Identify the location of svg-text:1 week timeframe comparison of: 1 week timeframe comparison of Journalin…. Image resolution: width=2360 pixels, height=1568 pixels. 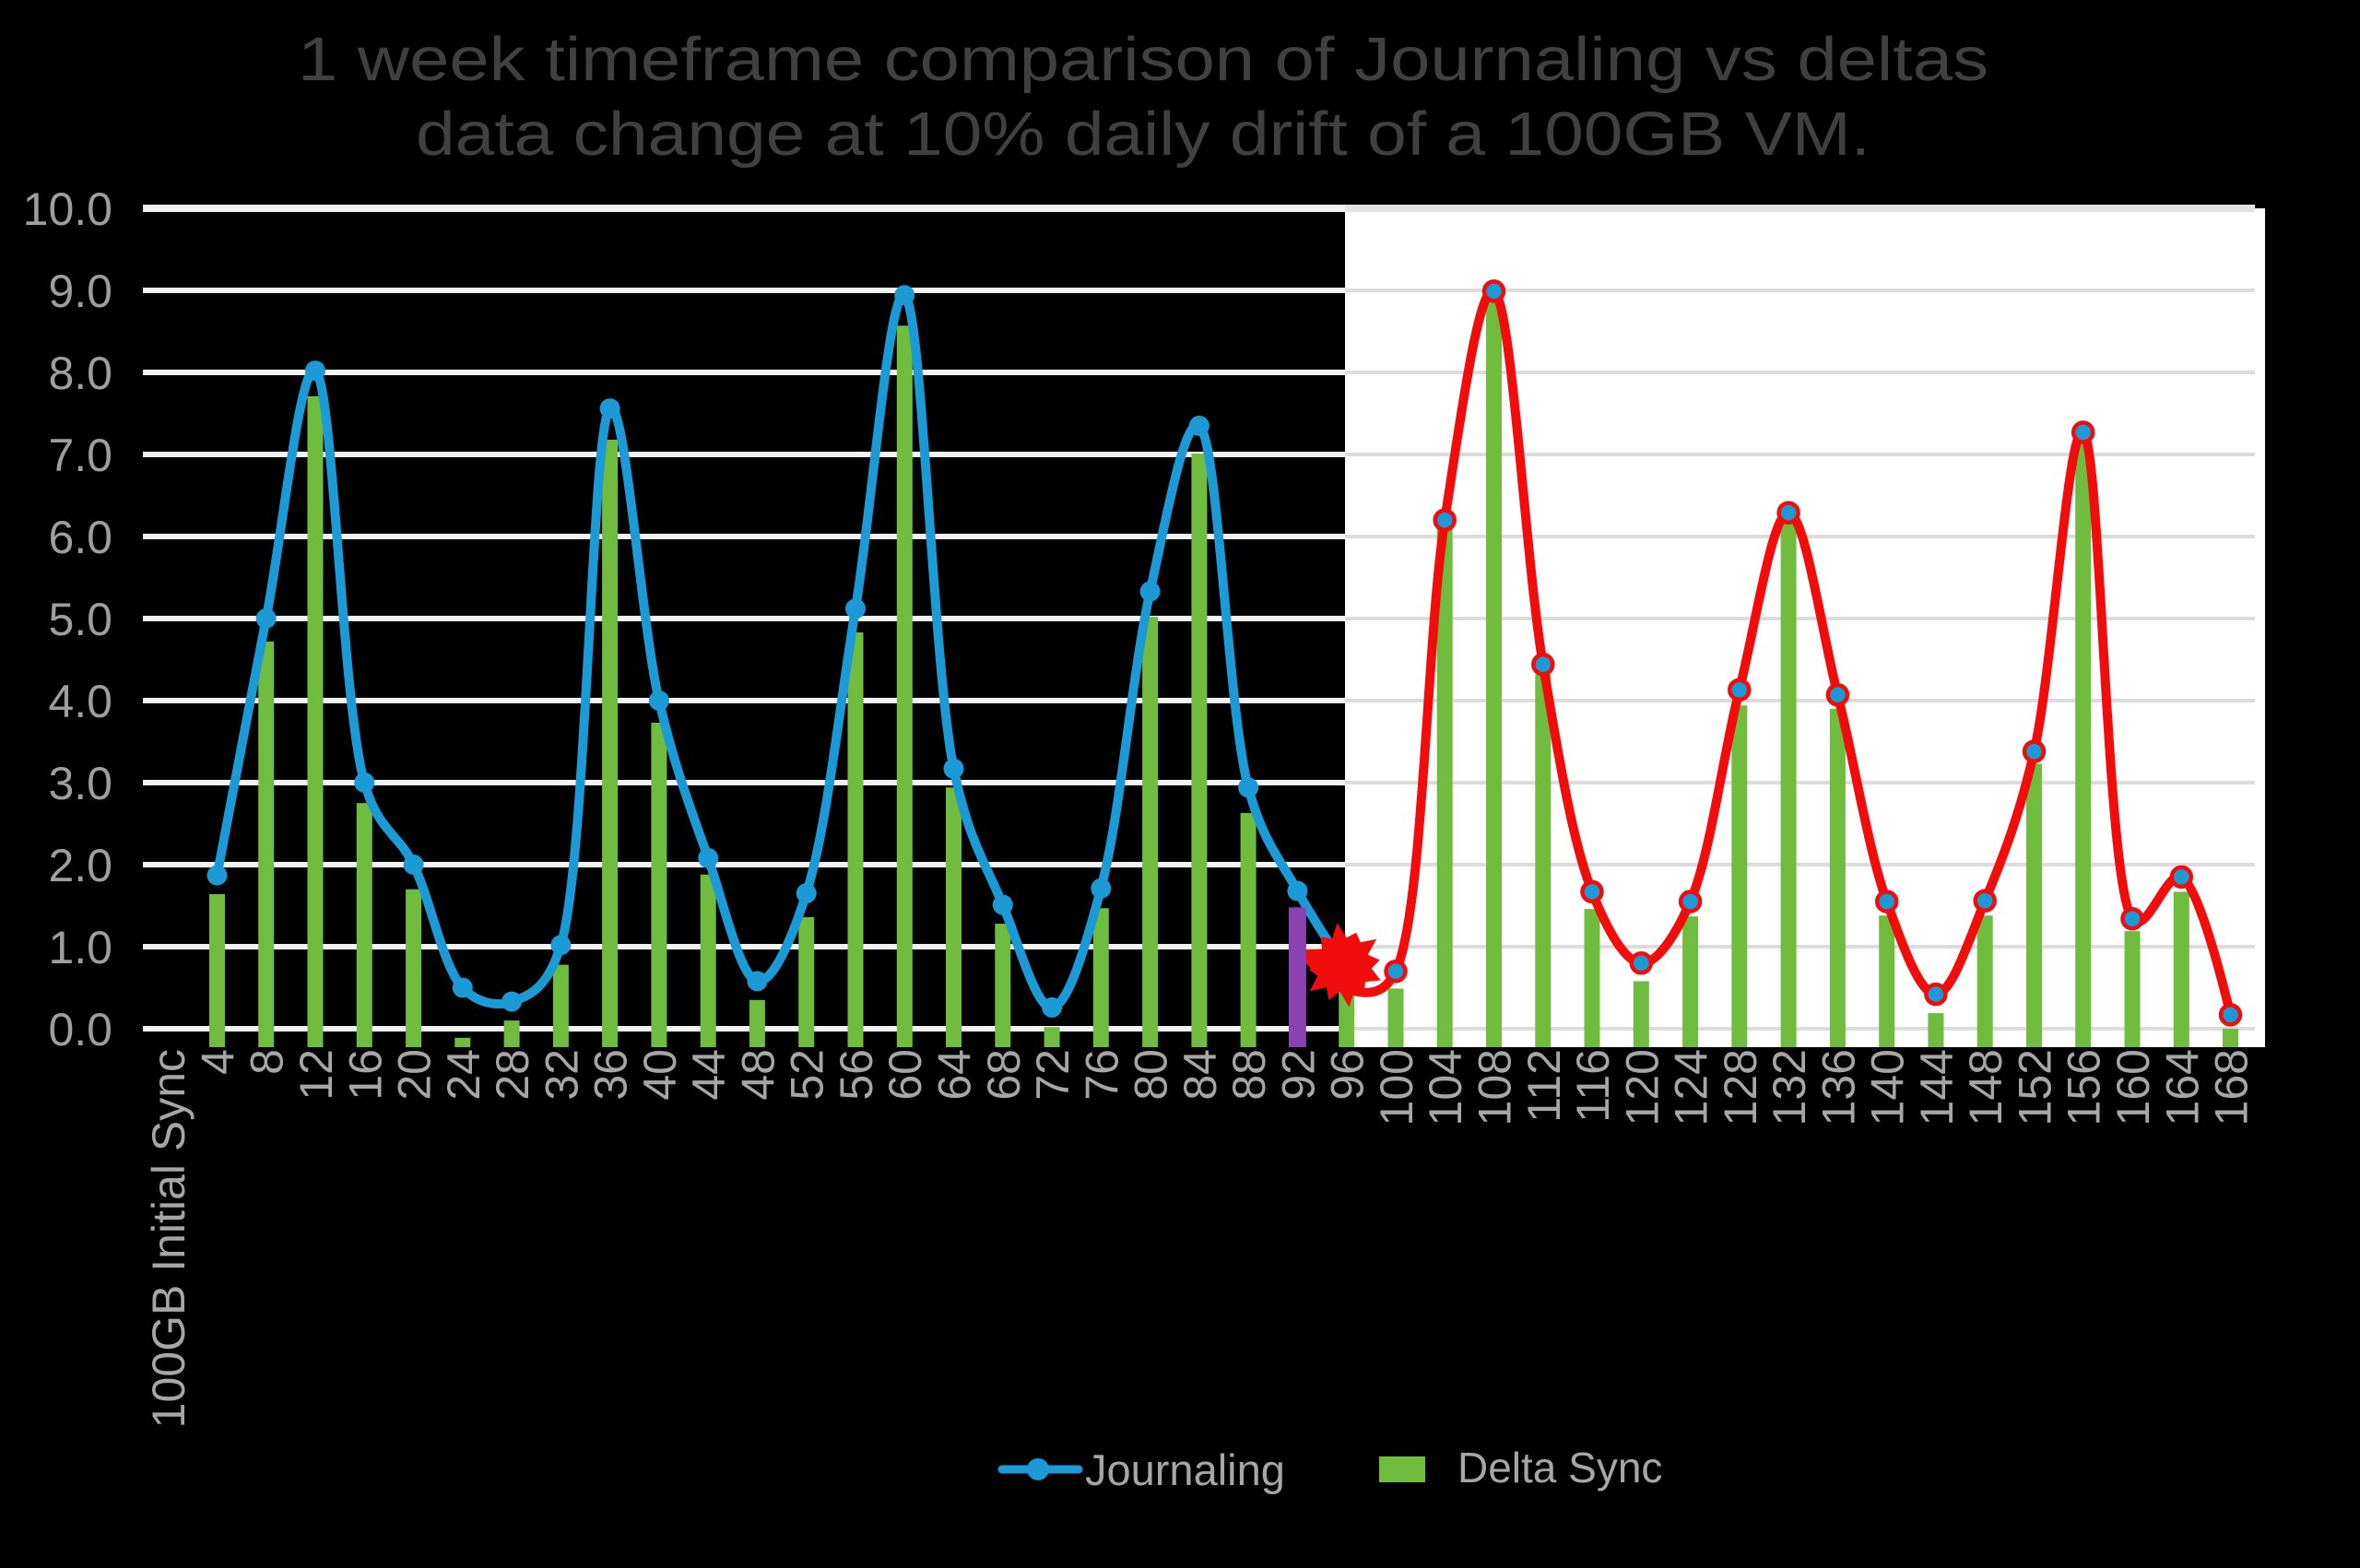
(1143, 59).